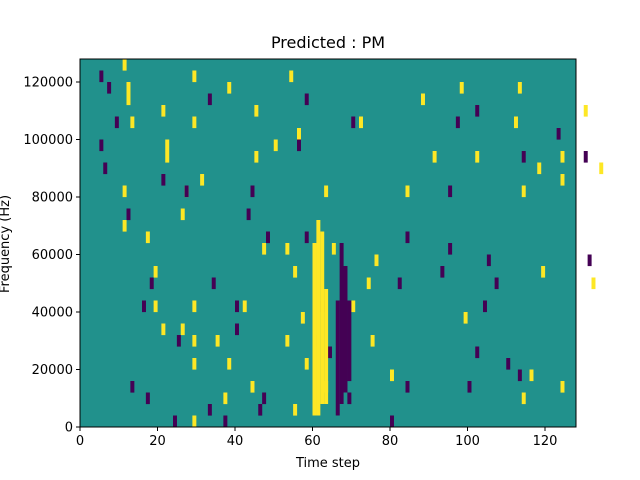  I want to click on y-axis: 0 20000 40000 60000 80000 100000 120000, so click(51, 256).